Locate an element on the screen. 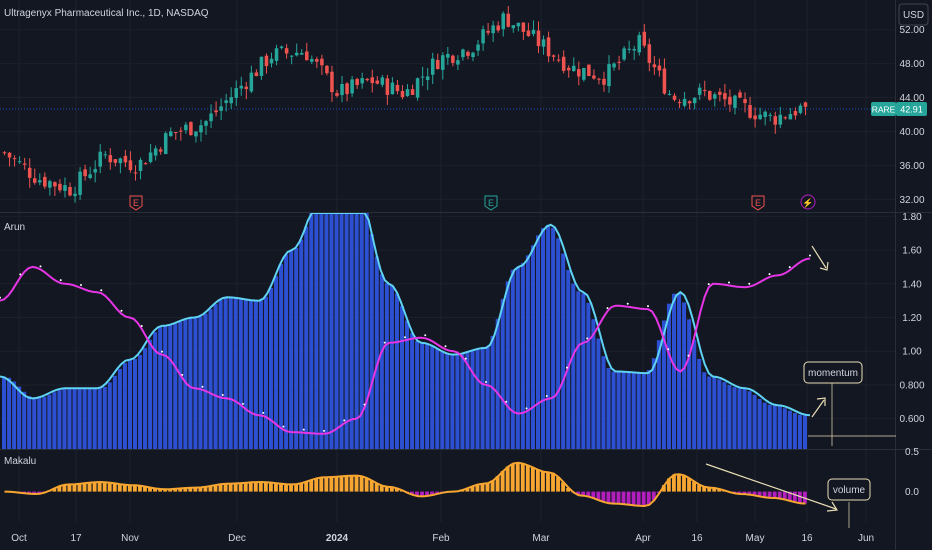  makalu-axis: 0.5 0.0 is located at coordinates (912, 472).